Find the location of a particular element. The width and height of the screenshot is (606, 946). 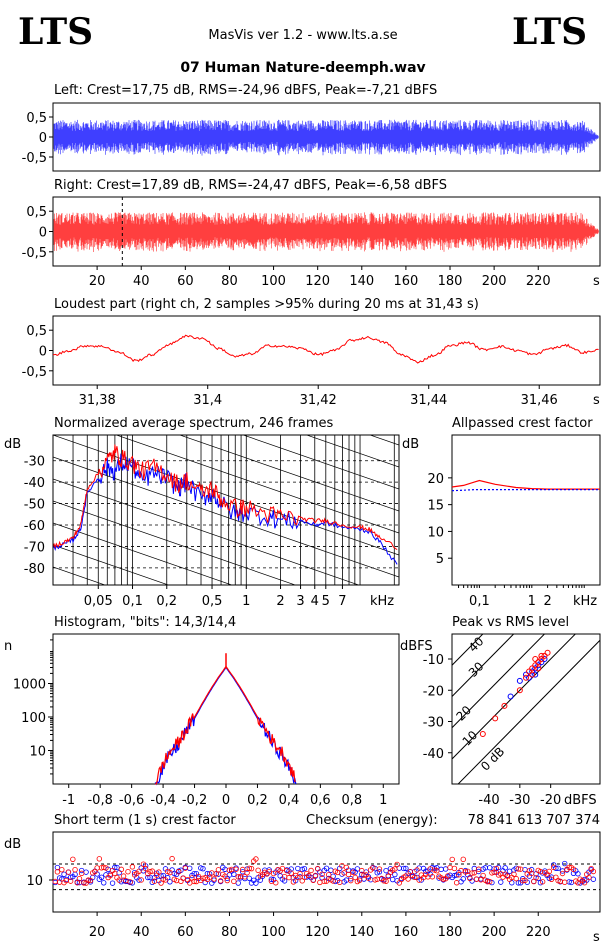

short-crest-ytick-label: 10 is located at coordinates (34, 881).